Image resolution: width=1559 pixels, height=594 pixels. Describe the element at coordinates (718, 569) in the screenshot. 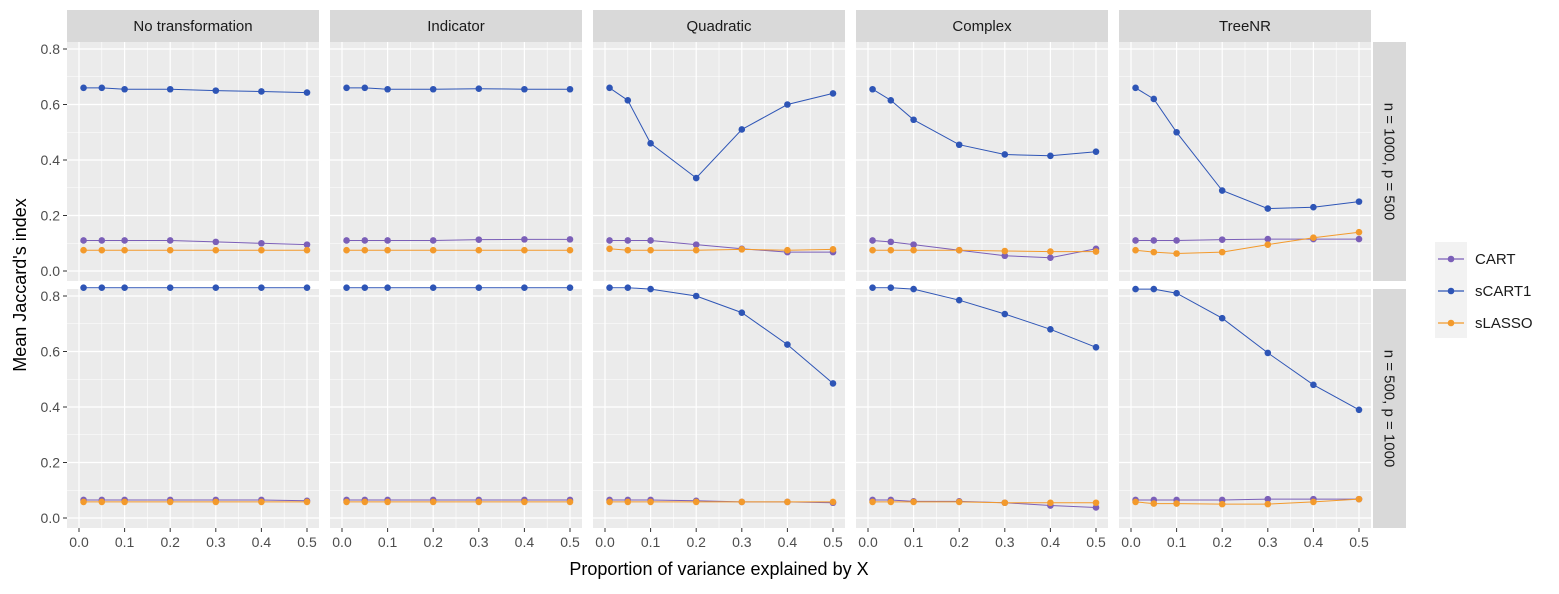

I see `x-axis-title: Proportion of variance explained by X` at that location.